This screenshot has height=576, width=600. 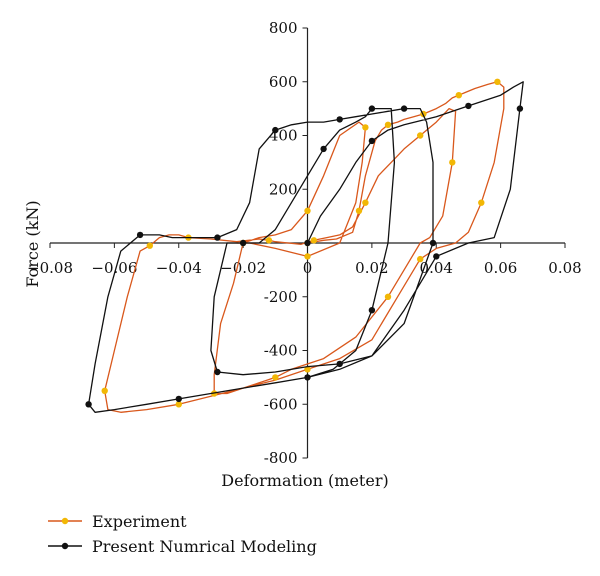 What do you see at coordinates (139, 521) in the screenshot?
I see `legend-label-experiment: Experiment` at bounding box center [139, 521].